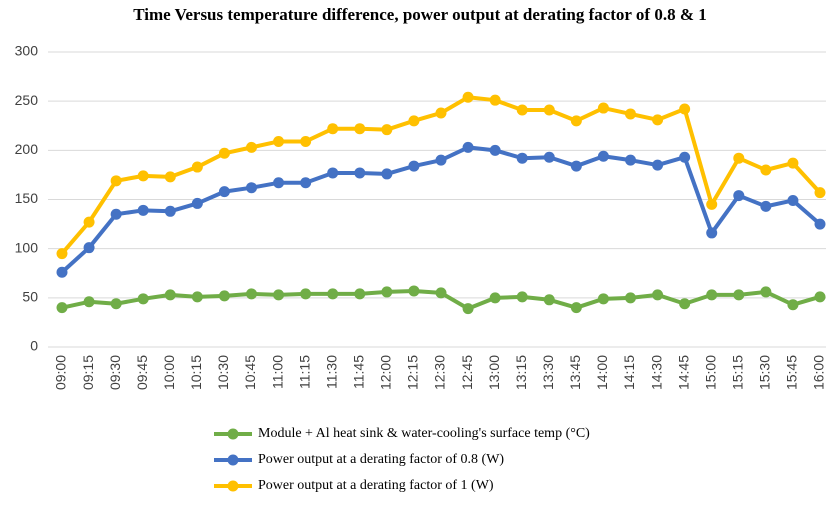  I want to click on y-tick-label: 100, so click(27, 247).